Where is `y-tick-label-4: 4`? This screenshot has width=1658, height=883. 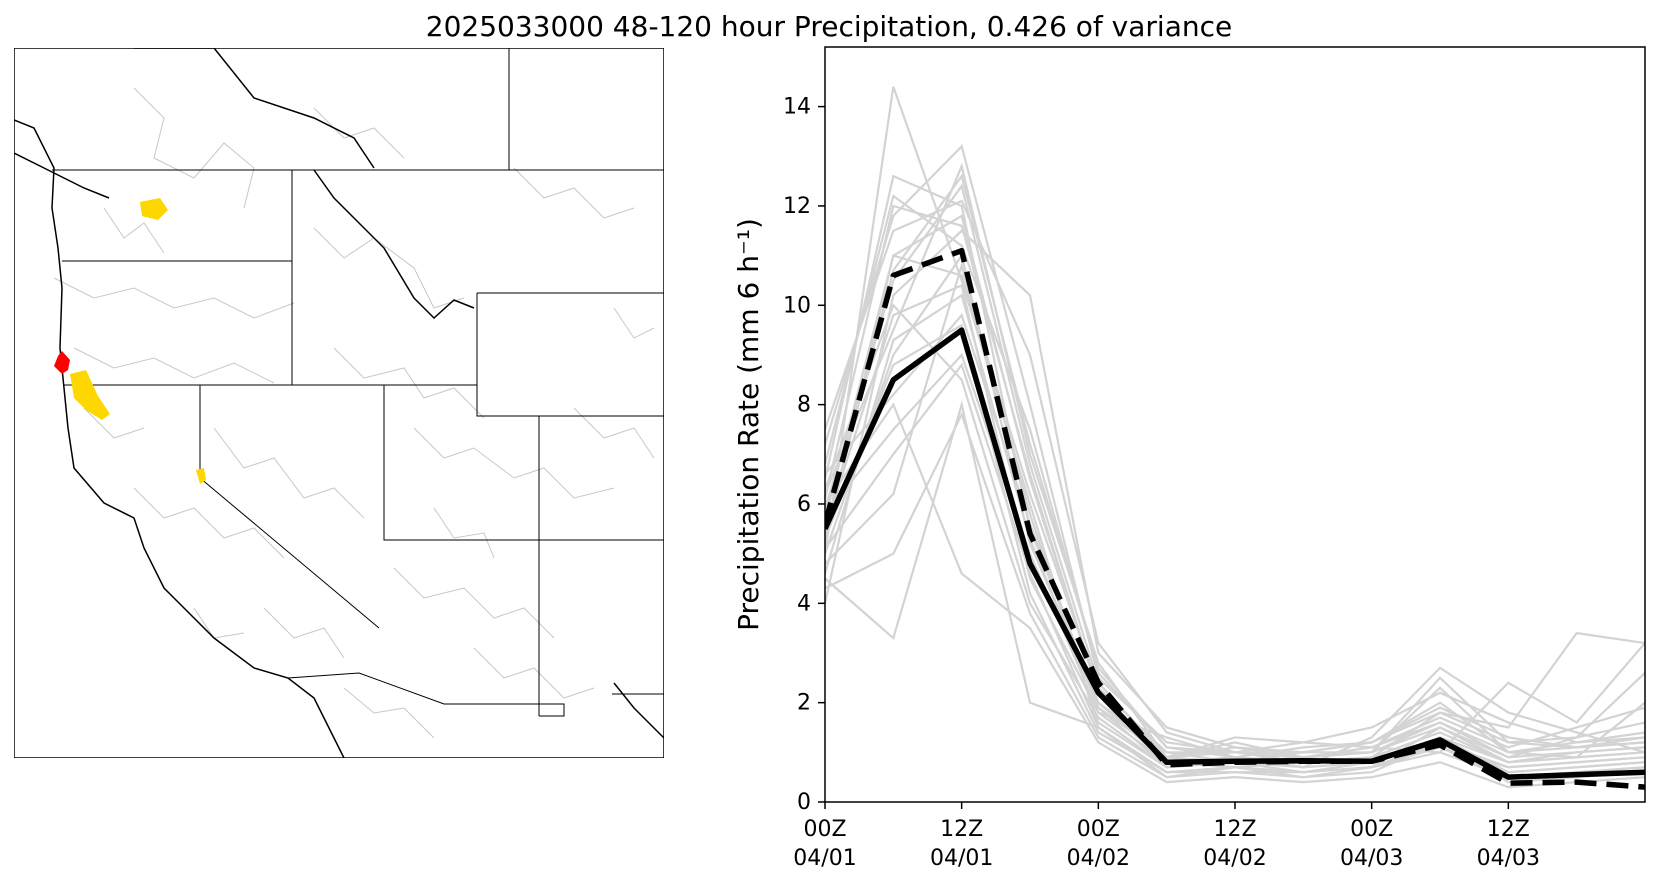
y-tick-label-4: 4 is located at coordinates (804, 603).